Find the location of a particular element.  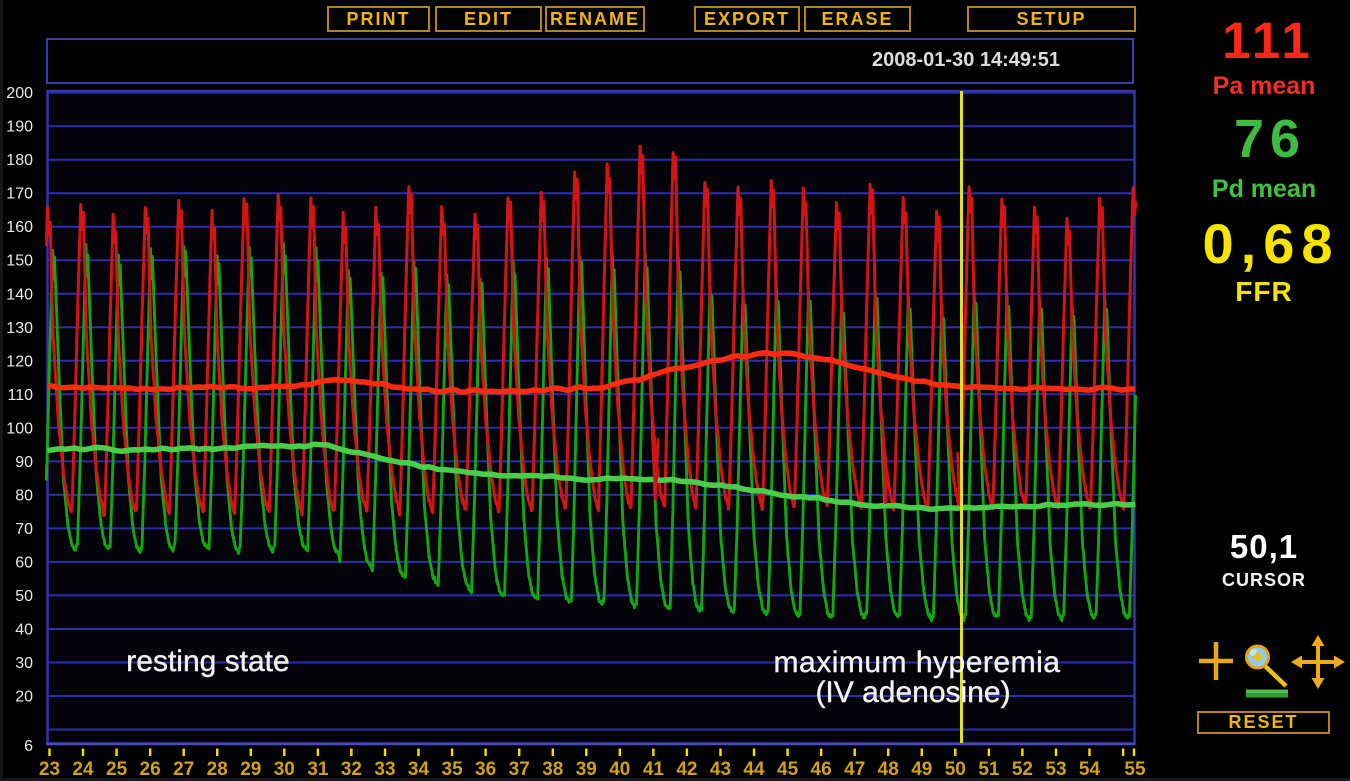

svg-text: 35 is located at coordinates (453, 769).